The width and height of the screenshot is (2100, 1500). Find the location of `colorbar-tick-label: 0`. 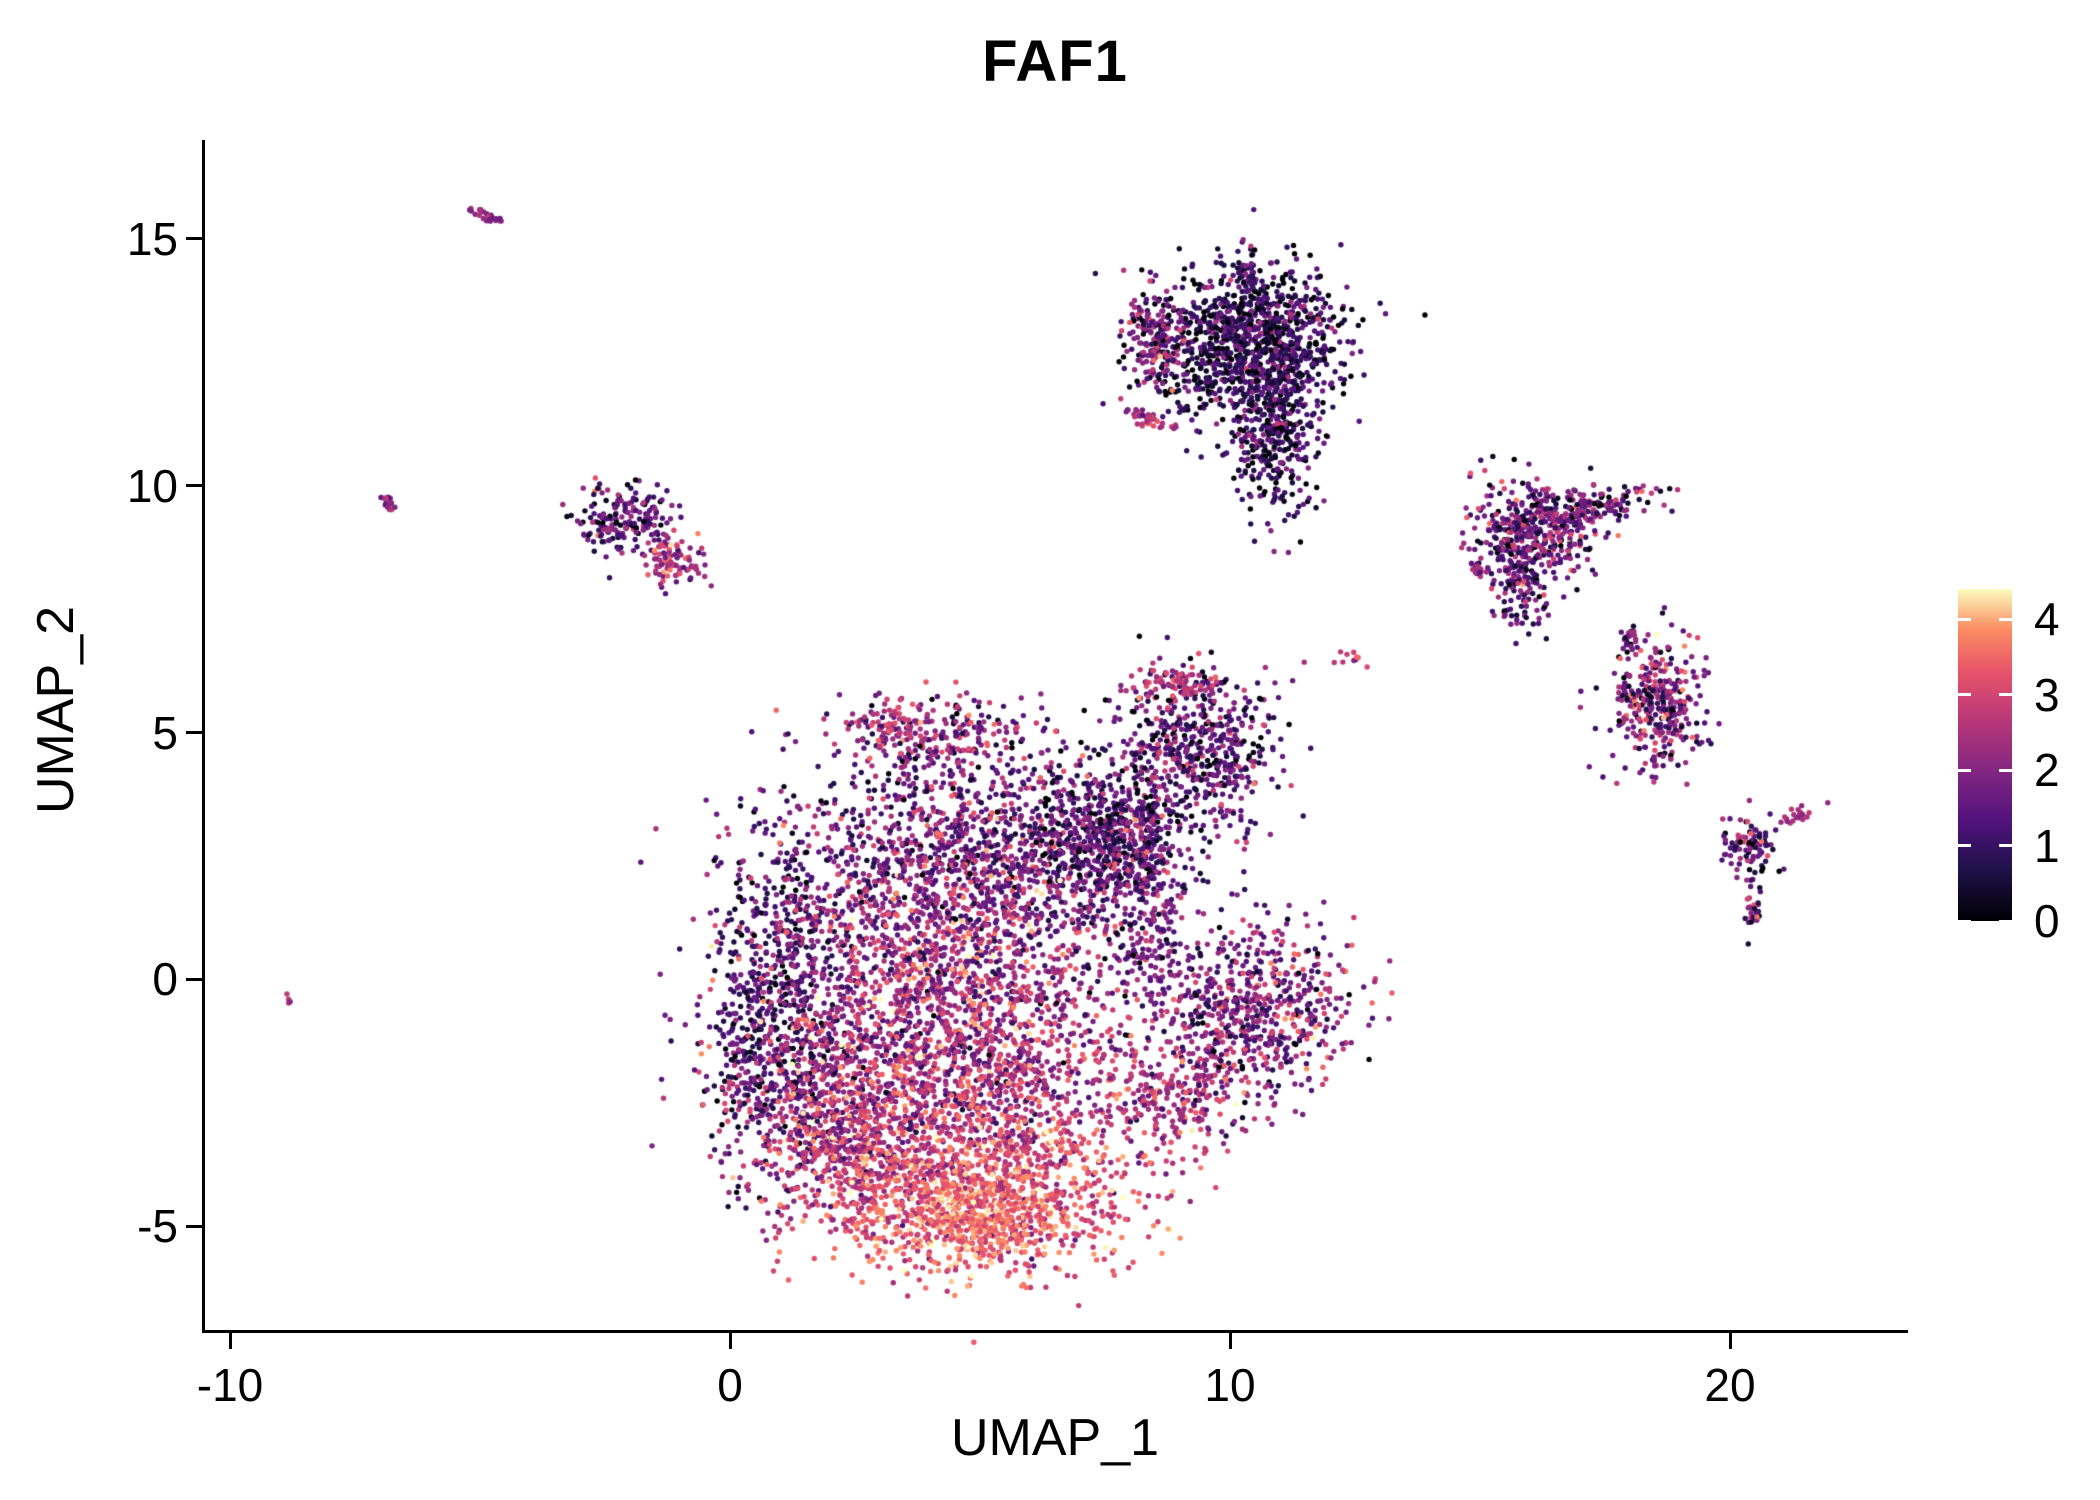

colorbar-tick-label: 0 is located at coordinates (2047, 921).